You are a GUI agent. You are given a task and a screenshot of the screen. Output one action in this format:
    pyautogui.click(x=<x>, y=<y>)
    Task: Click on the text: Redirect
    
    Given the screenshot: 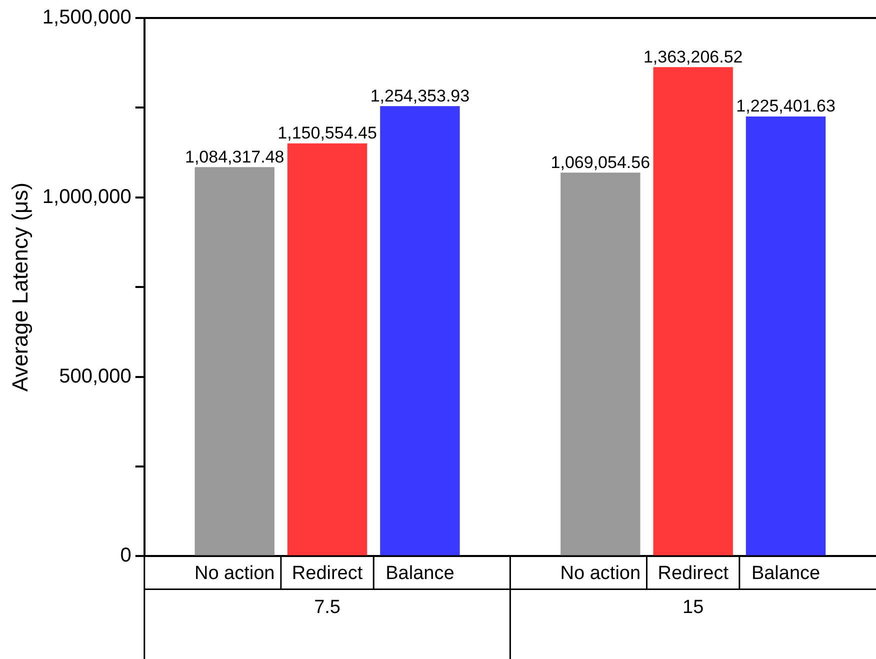 What is the action you would take?
    pyautogui.click(x=693, y=573)
    